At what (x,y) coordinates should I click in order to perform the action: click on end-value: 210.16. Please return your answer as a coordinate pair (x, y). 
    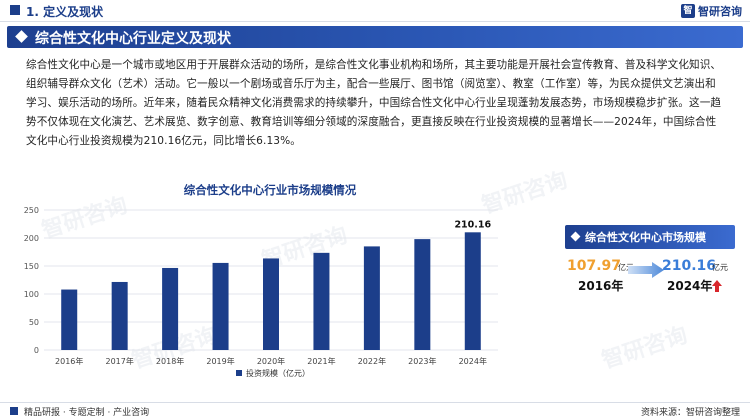
    Looking at the image, I should click on (689, 266).